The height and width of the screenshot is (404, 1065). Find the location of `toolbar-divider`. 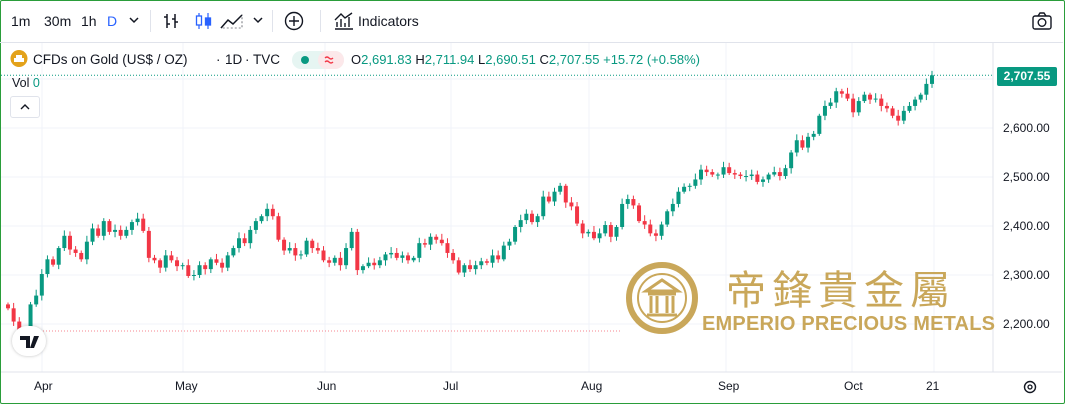

toolbar-divider is located at coordinates (272, 21).